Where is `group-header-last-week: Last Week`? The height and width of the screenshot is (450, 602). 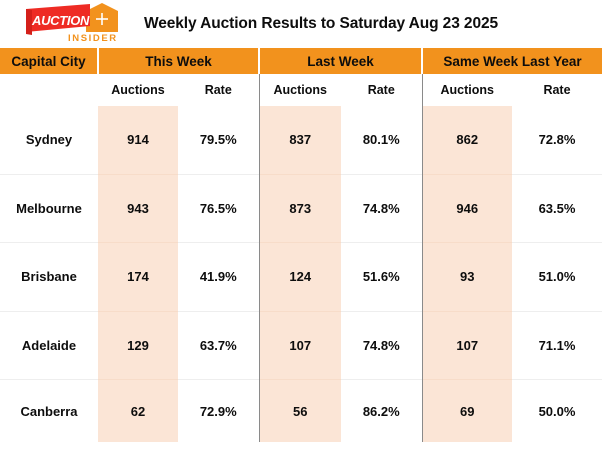 group-header-last-week: Last Week is located at coordinates (340, 61).